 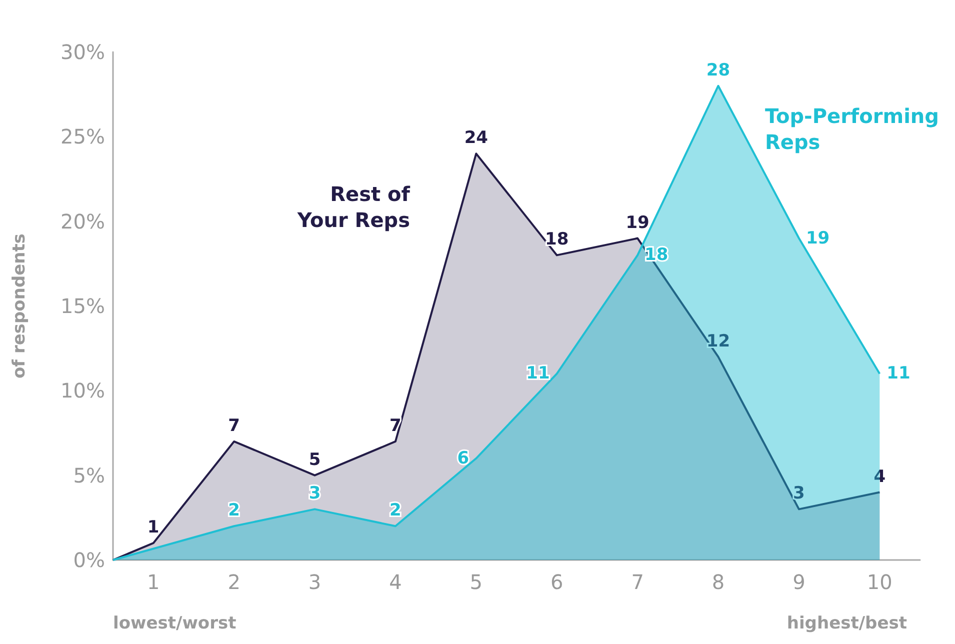 I want to click on text: lowest/worst, so click(x=174, y=624).